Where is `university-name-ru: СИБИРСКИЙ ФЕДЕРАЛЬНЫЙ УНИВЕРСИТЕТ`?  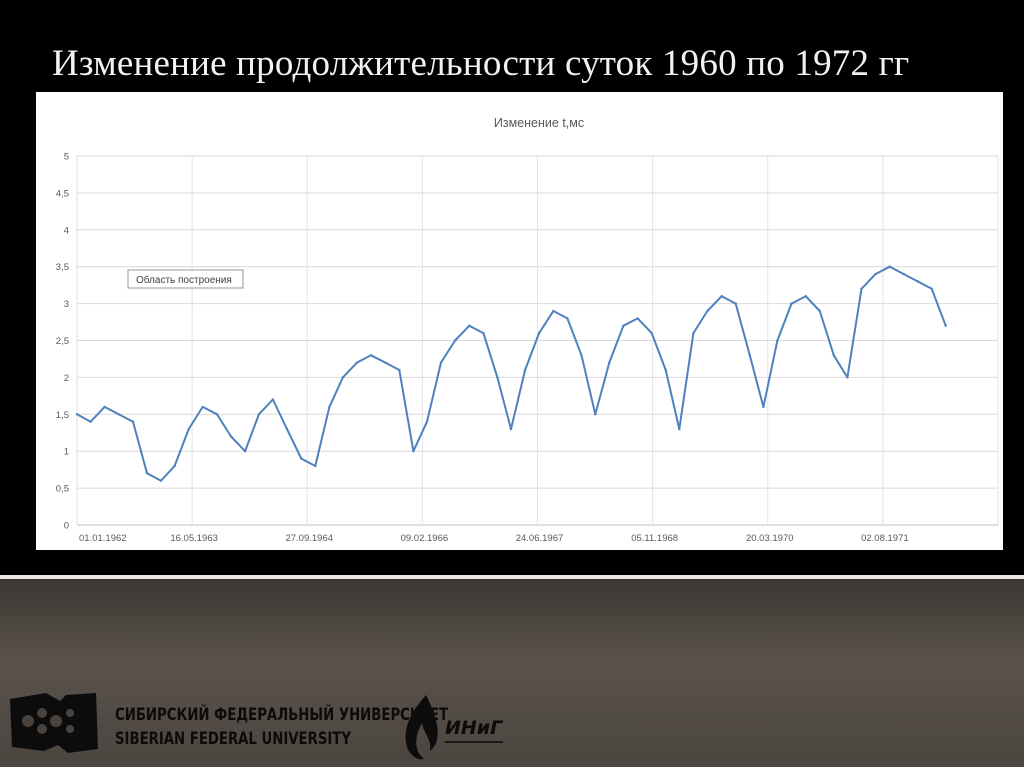
university-name-ru: СИБИРСКИЙ ФЕДЕРАЛЬНЫЙ УНИВЕРСИТЕТ is located at coordinates (282, 715).